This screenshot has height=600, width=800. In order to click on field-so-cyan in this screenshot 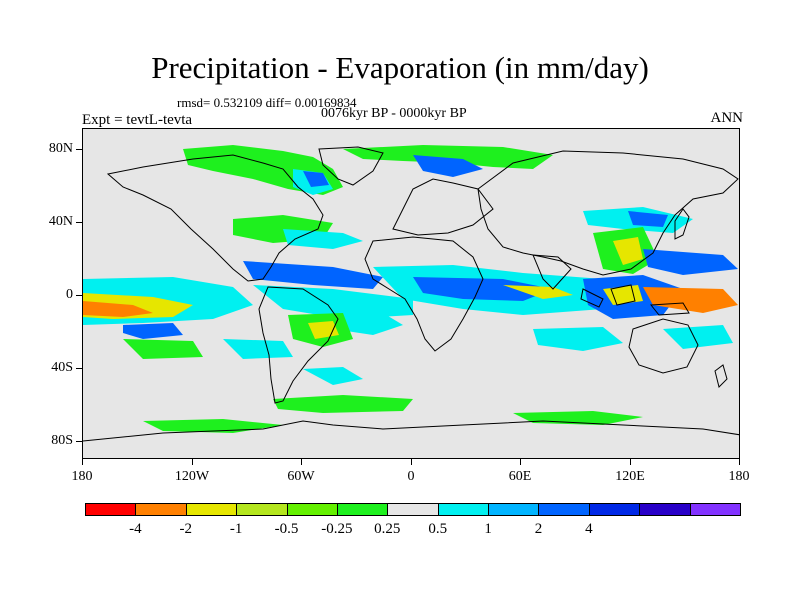, I will do `click(333, 376)`.